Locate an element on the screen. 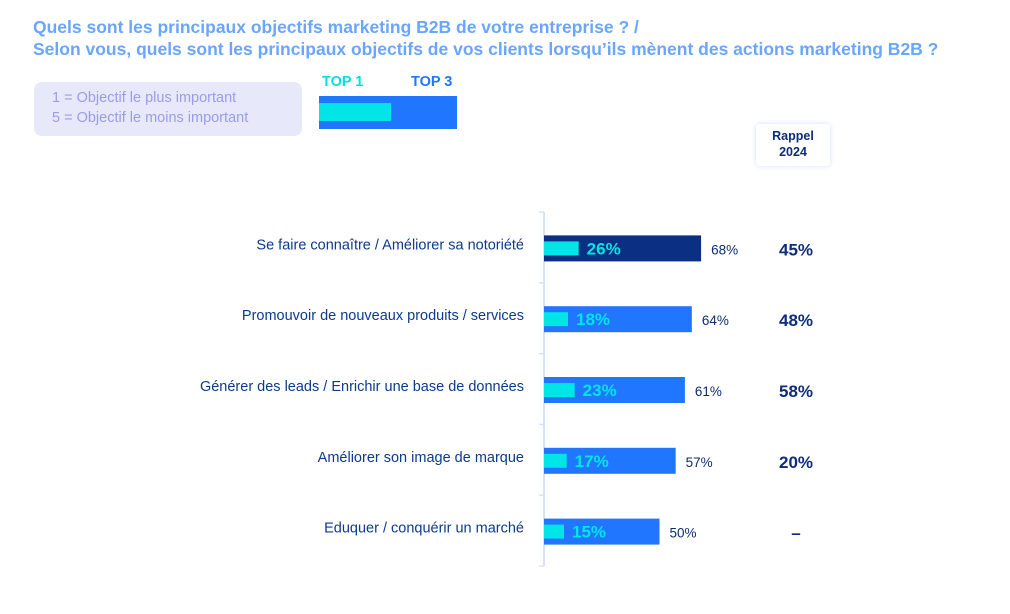 This screenshot has width=1010, height=614. rappel-2024-value: 45% is located at coordinates (796, 249).